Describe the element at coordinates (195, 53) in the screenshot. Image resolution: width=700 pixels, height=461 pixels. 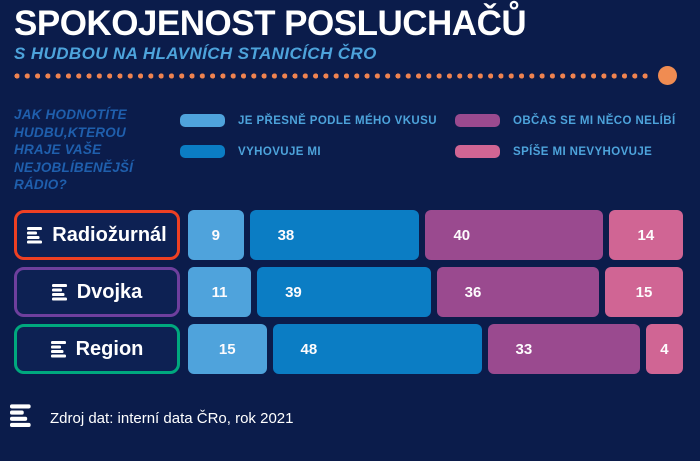
I see `page-subtitle: S HUDBOU NA HLAVNÍCH STANICÍCH ČRO` at that location.